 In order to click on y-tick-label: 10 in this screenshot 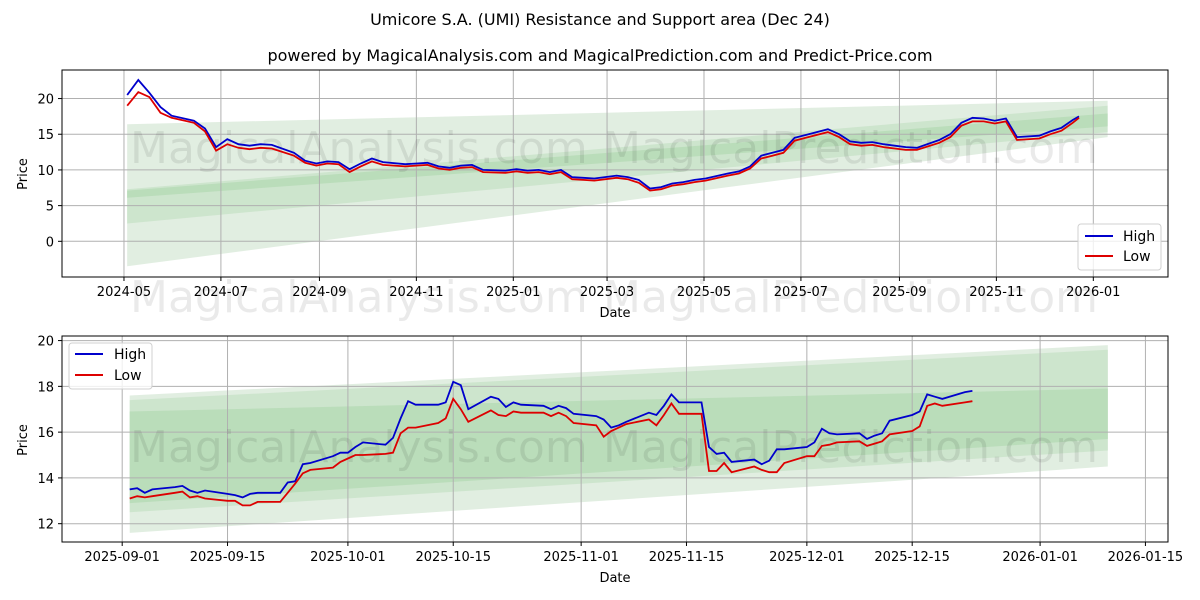, I will do `click(45, 171)`.